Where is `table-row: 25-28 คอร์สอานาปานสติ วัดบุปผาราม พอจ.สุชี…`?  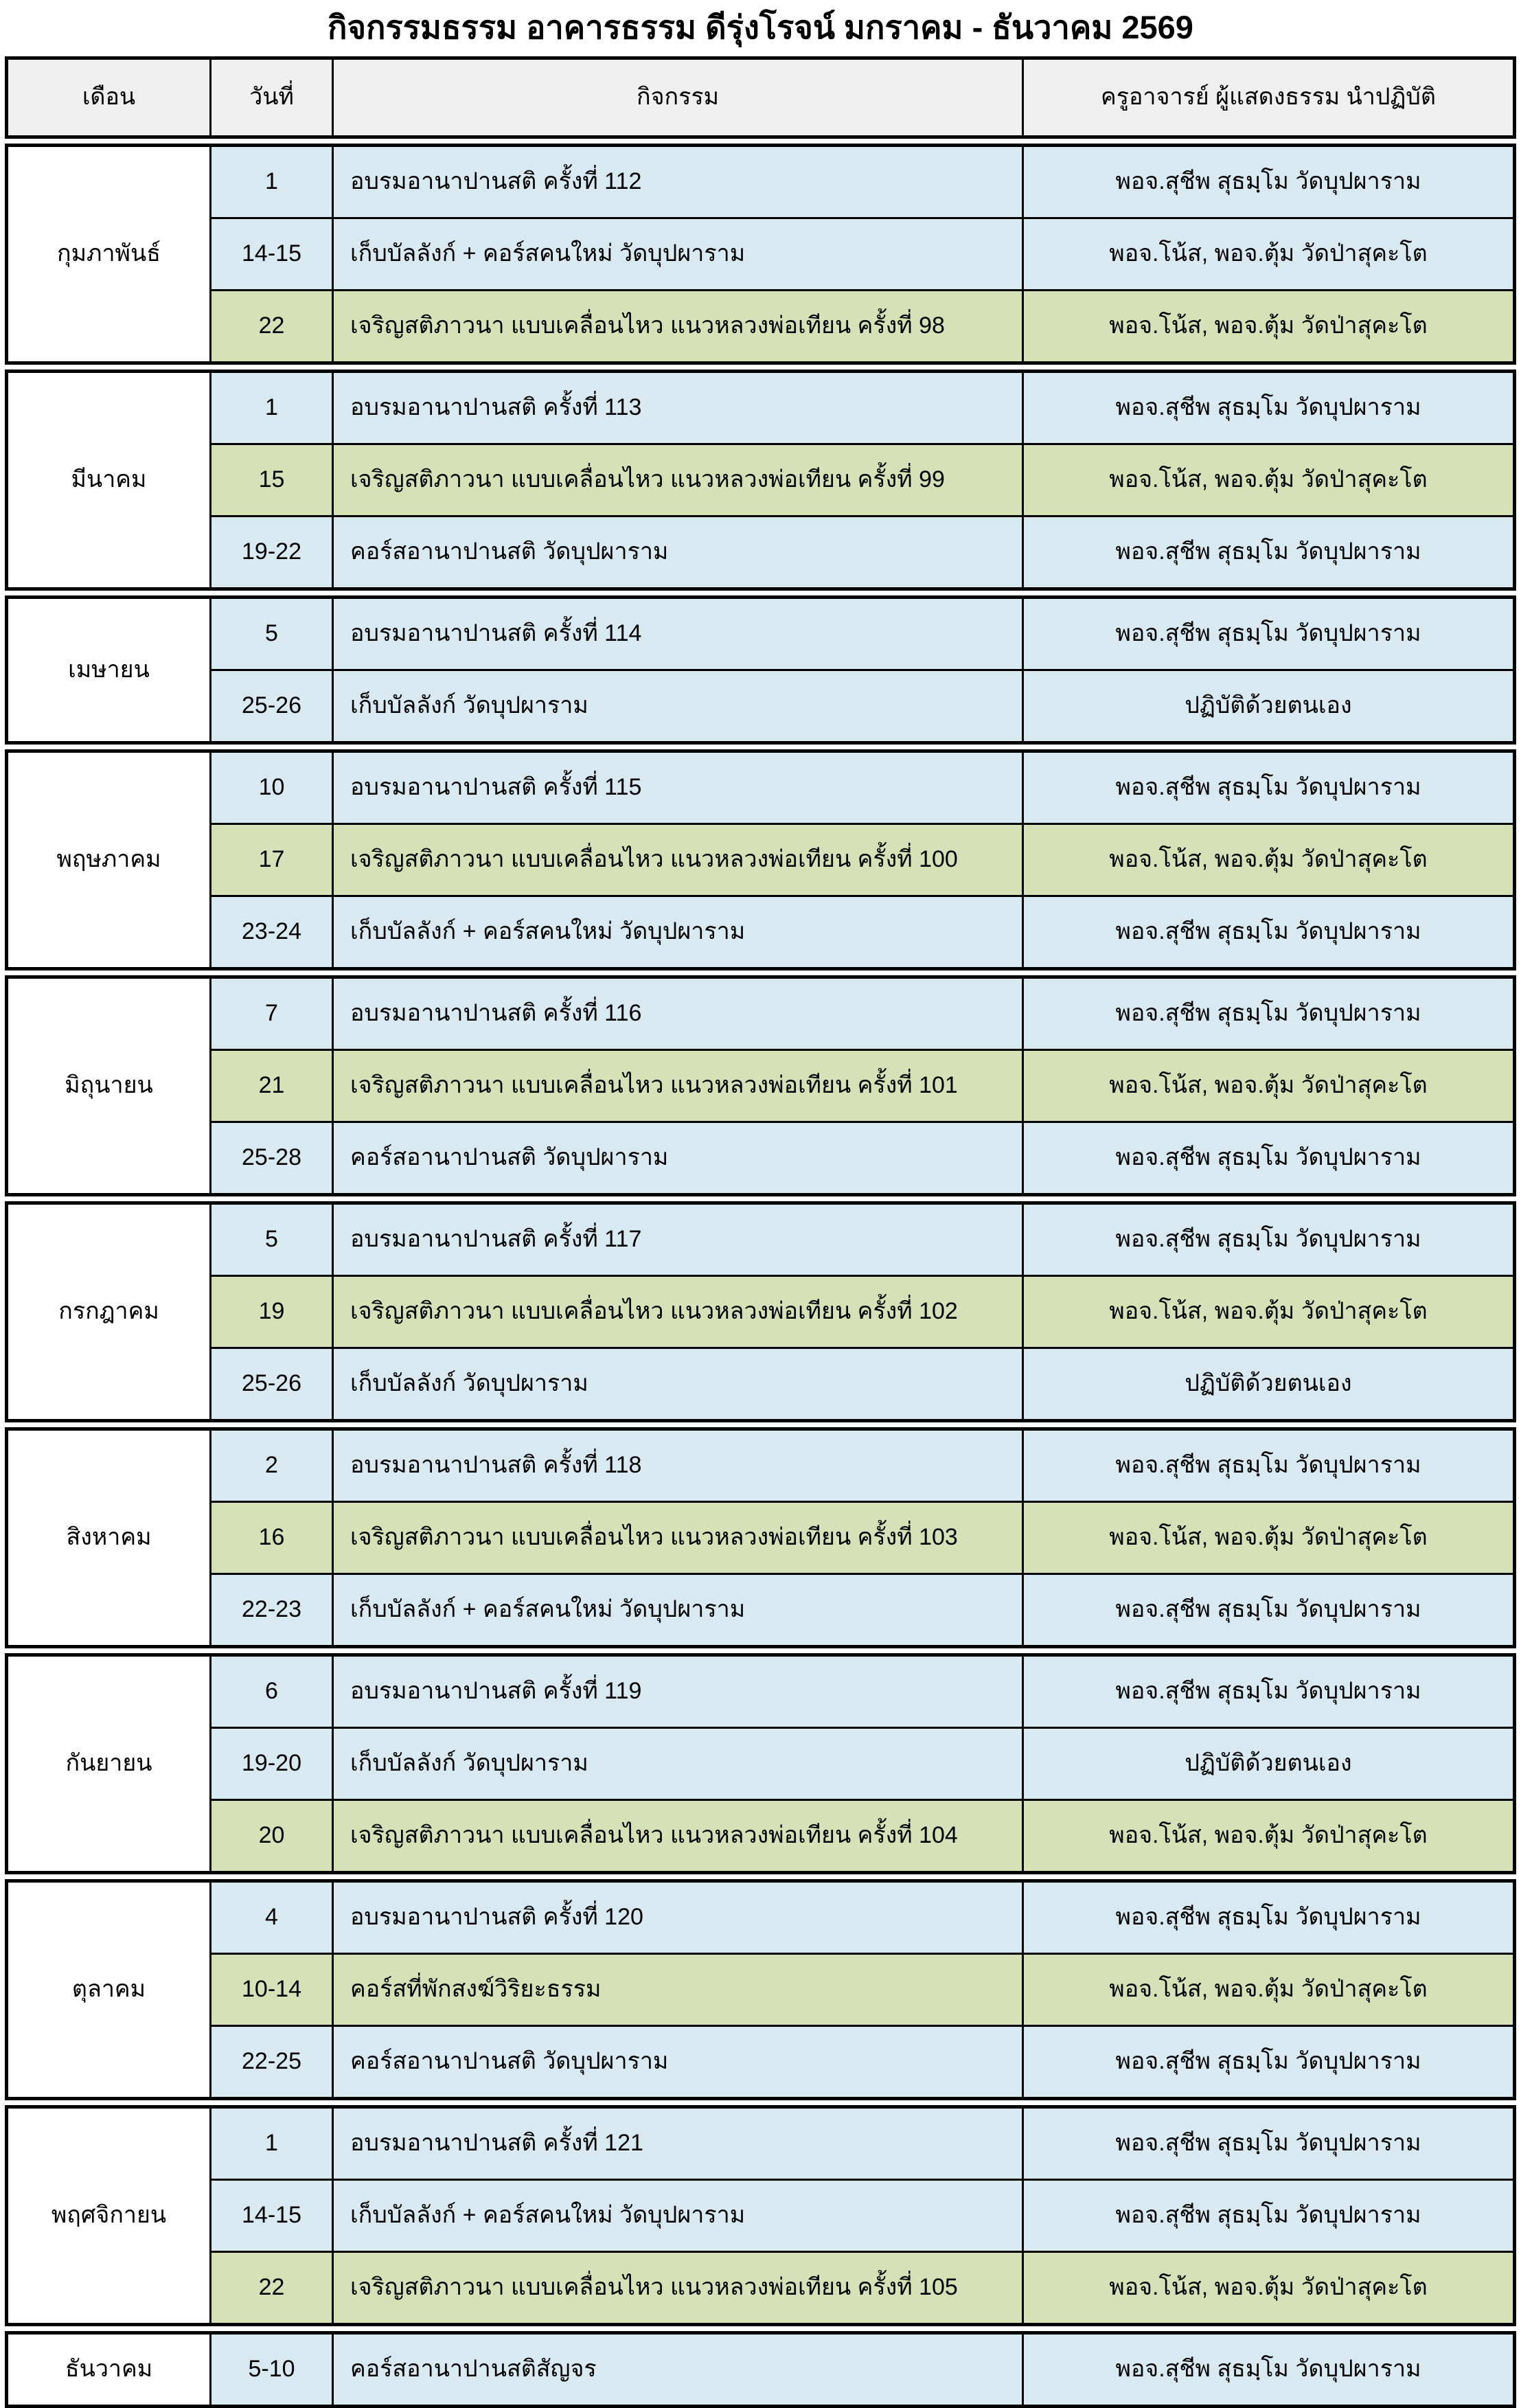
table-row: 25-28 คอร์สอานาปานสติ วัดบุปผาราม พอจ.สุชี… is located at coordinates (862, 1156).